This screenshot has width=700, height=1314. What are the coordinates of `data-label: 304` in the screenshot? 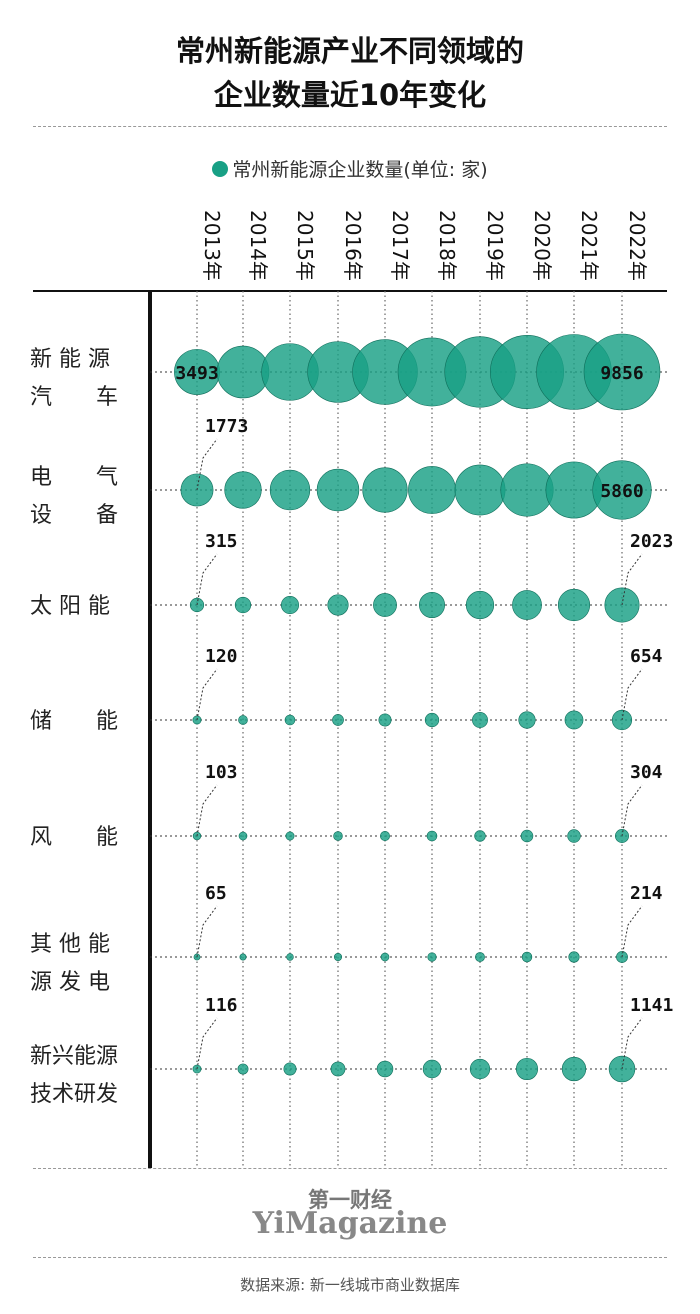 It's located at (646, 772).